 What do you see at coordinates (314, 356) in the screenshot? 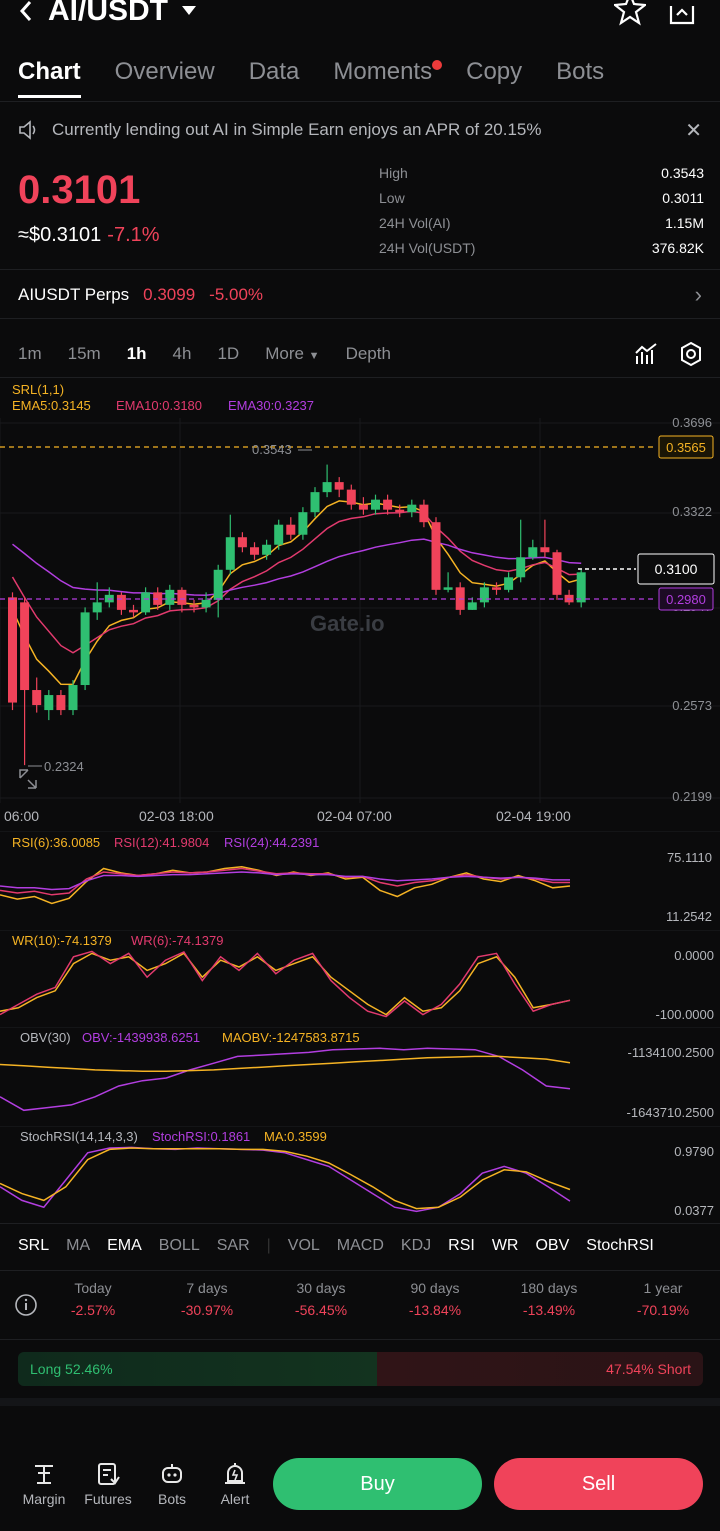
I see `caret-down-icon: ▼` at bounding box center [314, 356].